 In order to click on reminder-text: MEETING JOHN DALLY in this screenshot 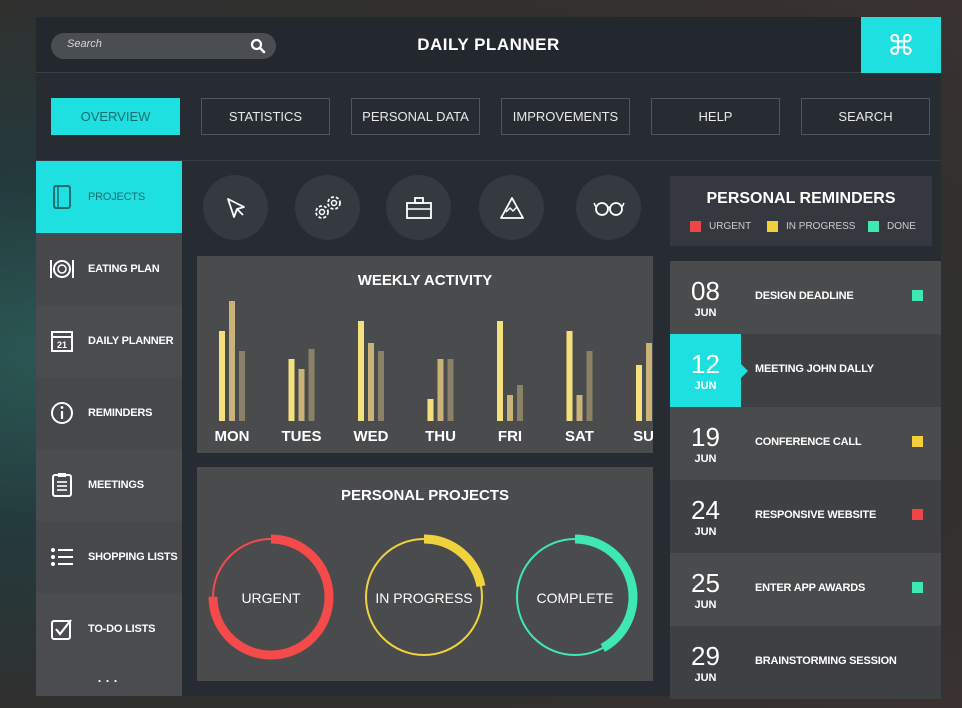, I will do `click(814, 369)`.